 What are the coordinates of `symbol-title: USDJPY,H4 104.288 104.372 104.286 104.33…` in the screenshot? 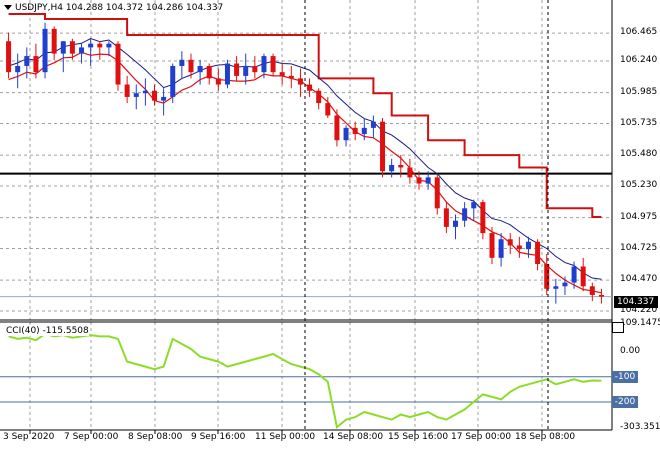 It's located at (113, 8).